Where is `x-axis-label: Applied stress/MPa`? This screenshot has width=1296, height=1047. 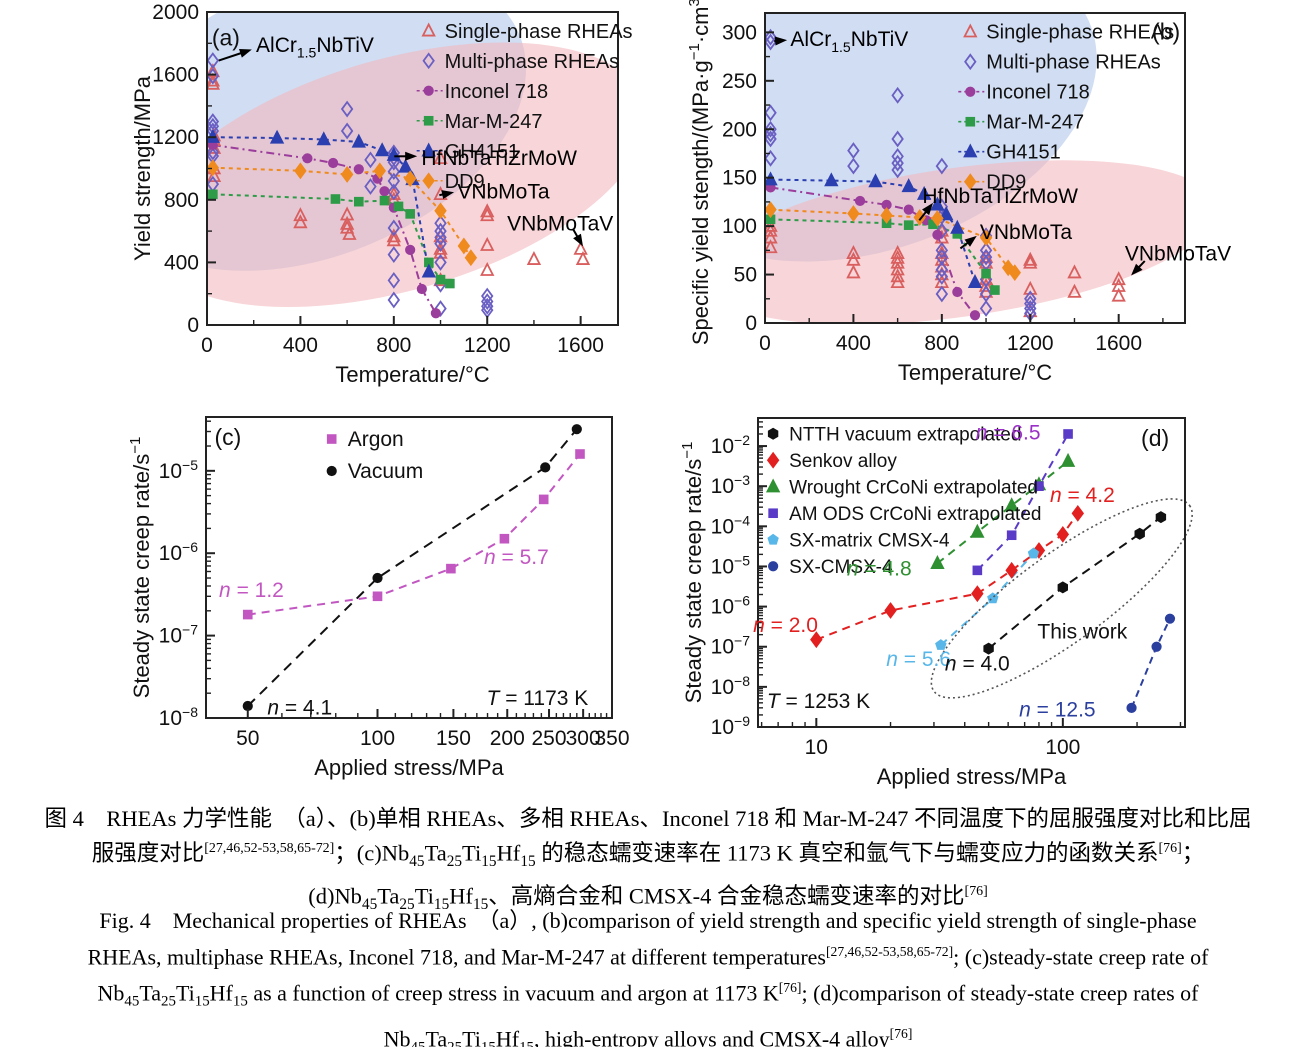
x-axis-label: Applied stress/MPa is located at coordinates (972, 776).